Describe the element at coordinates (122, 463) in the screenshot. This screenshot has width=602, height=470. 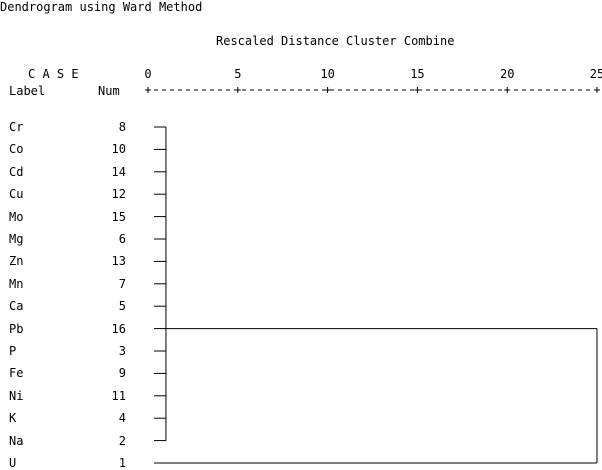
I see `case-num: 1` at that location.